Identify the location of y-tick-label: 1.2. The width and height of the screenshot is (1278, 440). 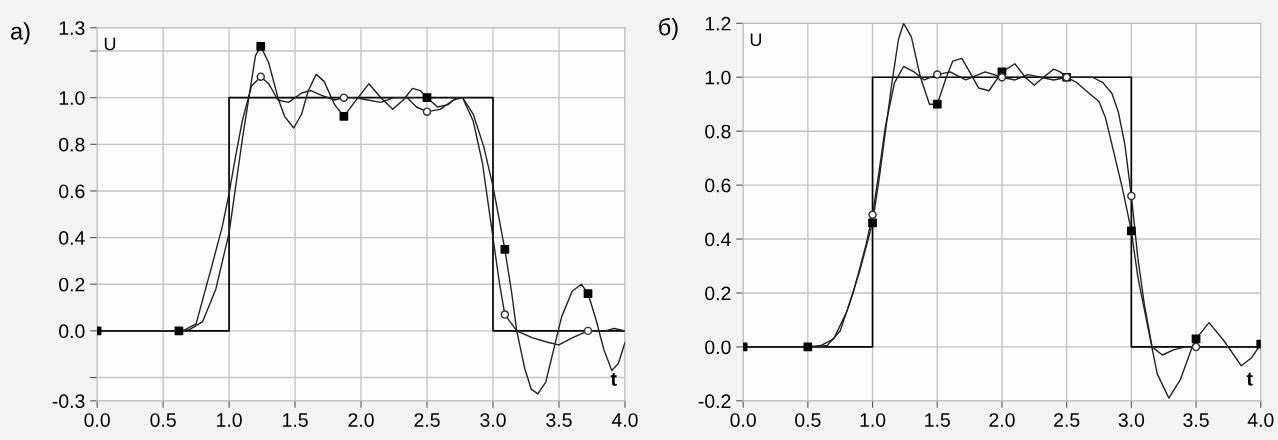
(718, 23).